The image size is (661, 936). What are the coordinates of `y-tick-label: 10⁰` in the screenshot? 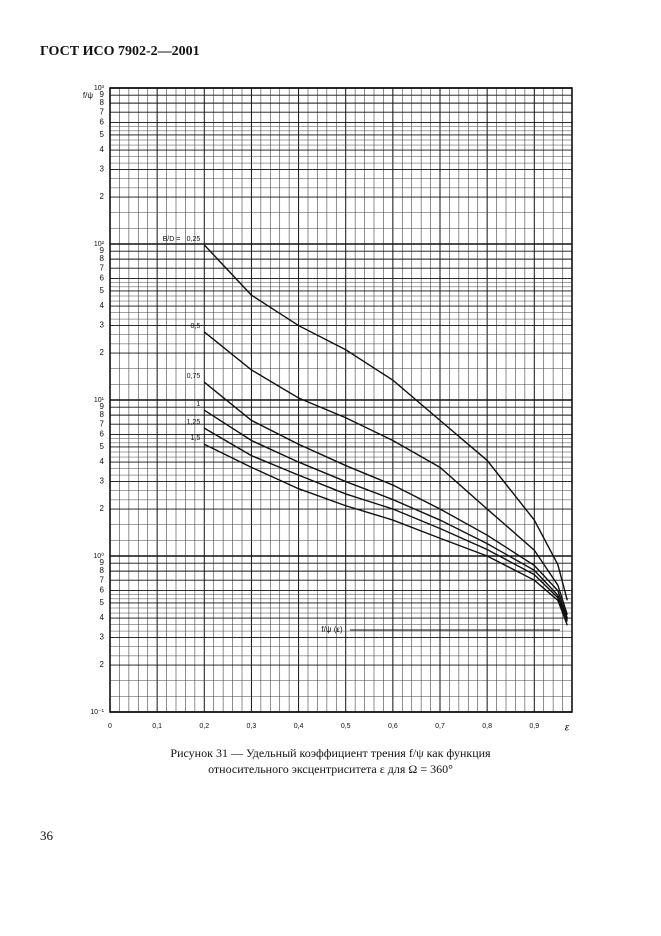 It's located at (98, 556).